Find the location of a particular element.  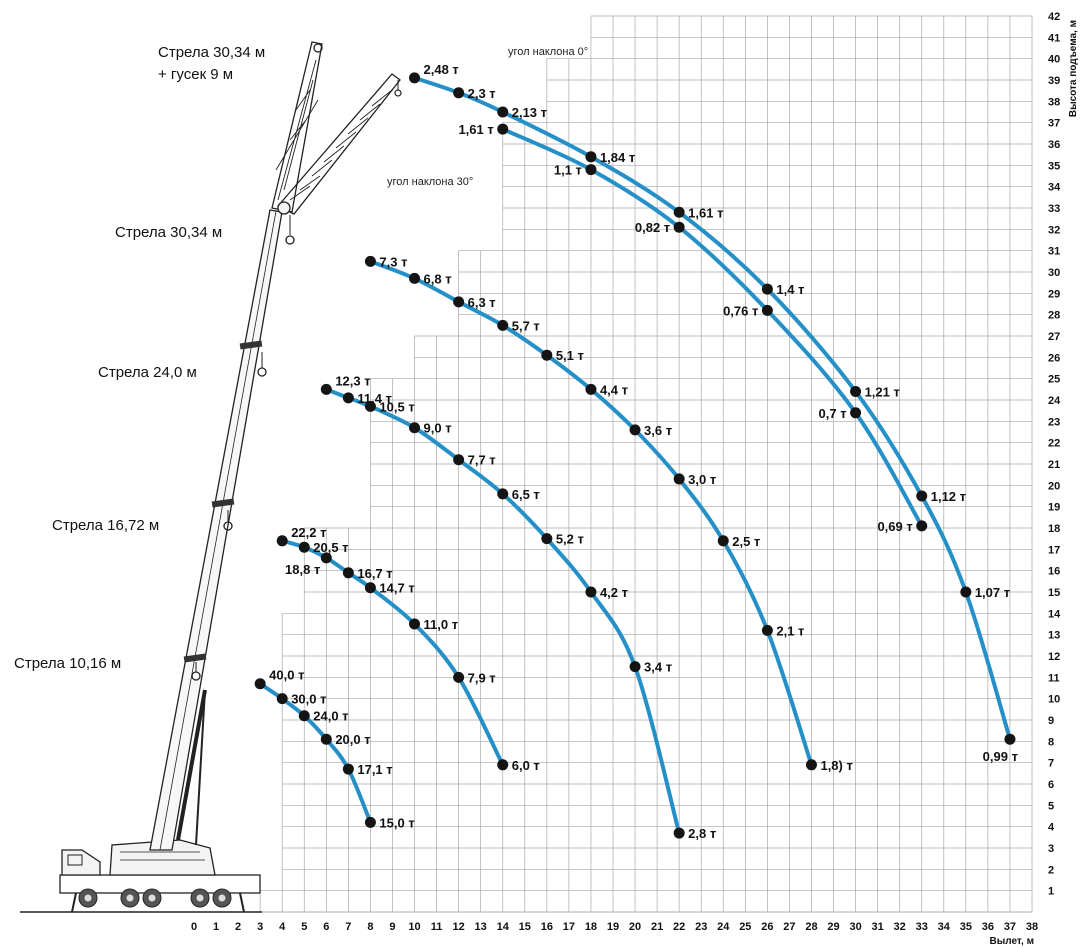

x-tick-label: 35 is located at coordinates (966, 927).